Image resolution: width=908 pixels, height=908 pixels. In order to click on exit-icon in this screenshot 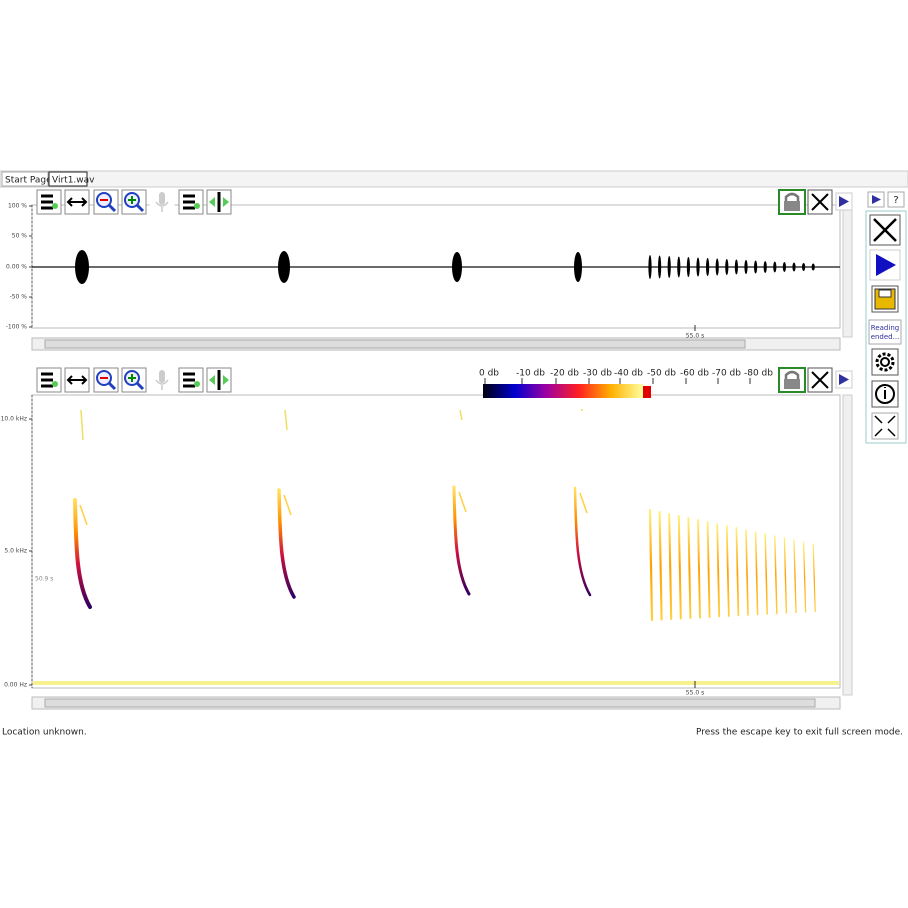, I will do `click(885, 426)`.